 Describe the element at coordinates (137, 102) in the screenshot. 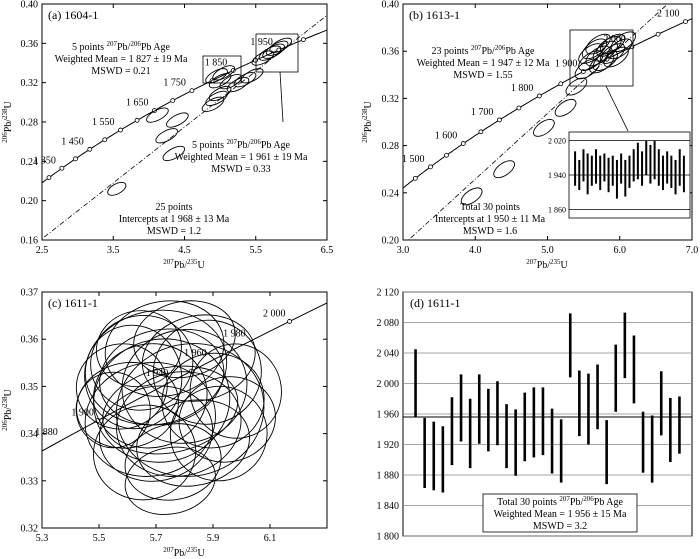

I see `panel-a-concordia-age-label: 1 650` at that location.